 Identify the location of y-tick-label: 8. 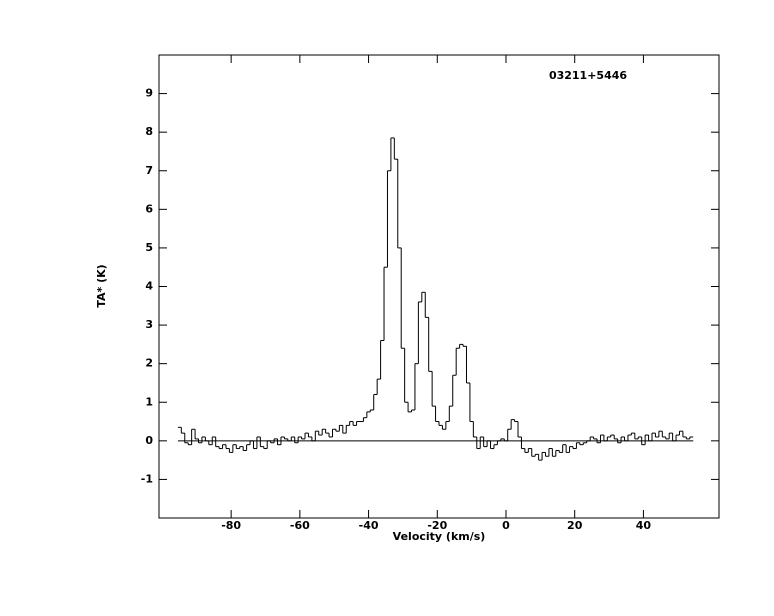
(149, 131).